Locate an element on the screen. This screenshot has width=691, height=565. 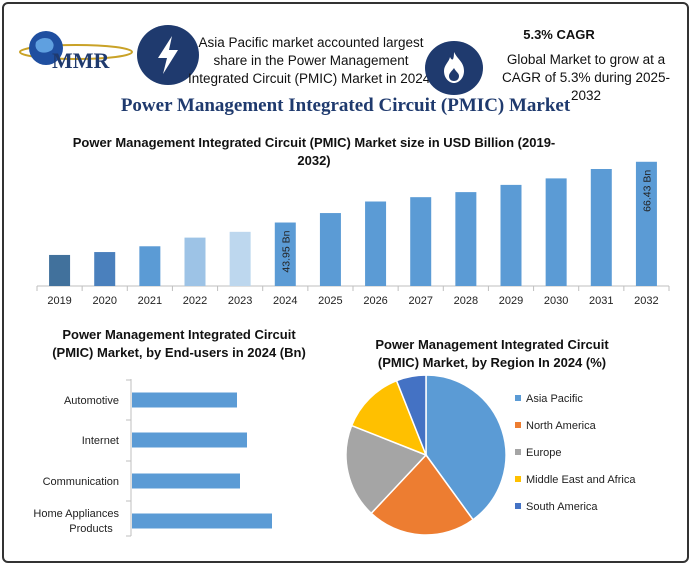
x-tick-label: 2022 is located at coordinates (195, 301).